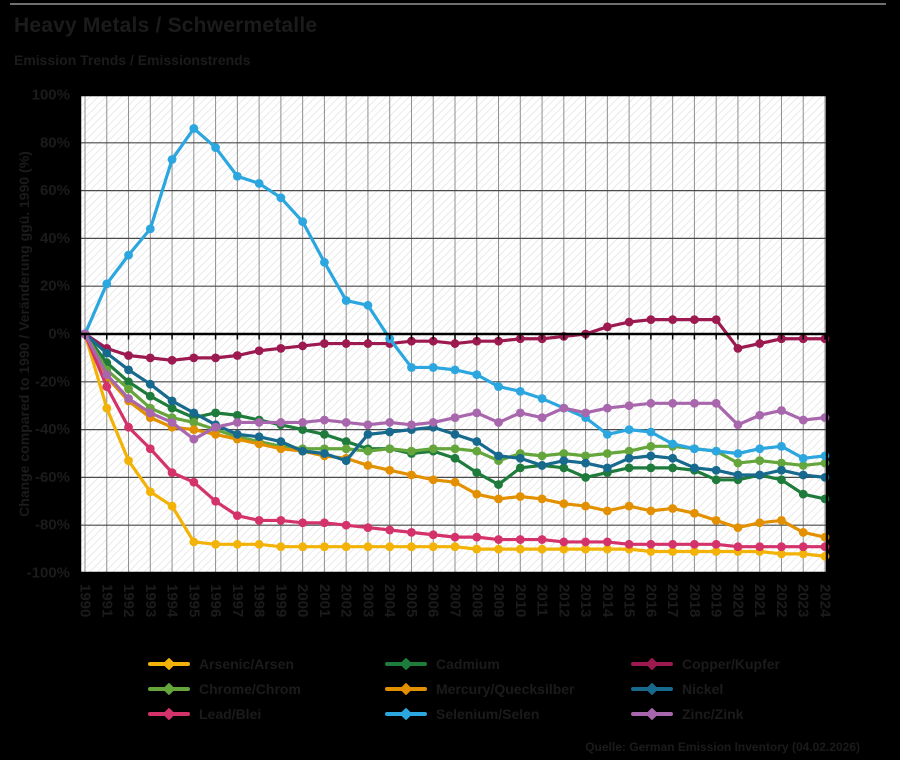 This screenshot has height=760, width=900. I want to click on svg-text: 1999, so click(280, 600).